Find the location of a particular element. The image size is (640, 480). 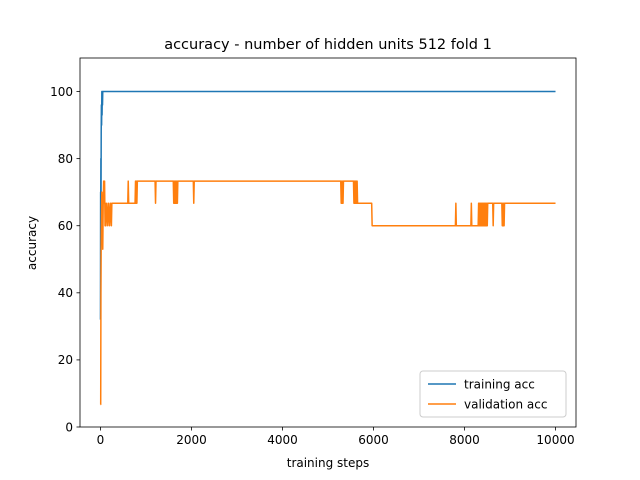

y-tick-label: 80 is located at coordinates (65, 159).